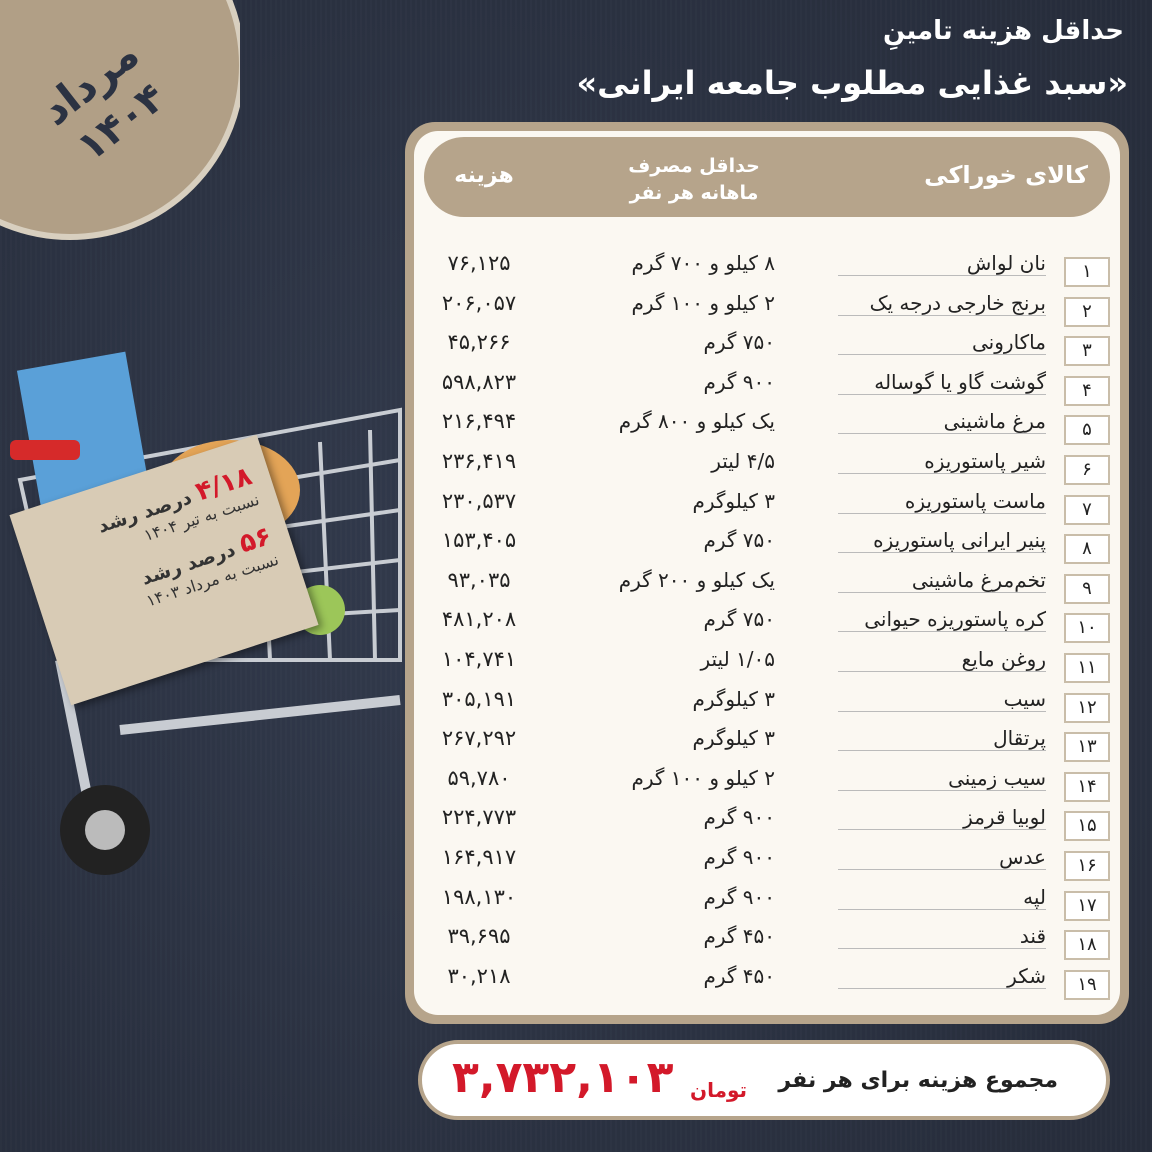 Image resolution: width=1152 pixels, height=1152 pixels. I want to click on row-item-name: تخم‌مرغ ماشینی, so click(976, 579).